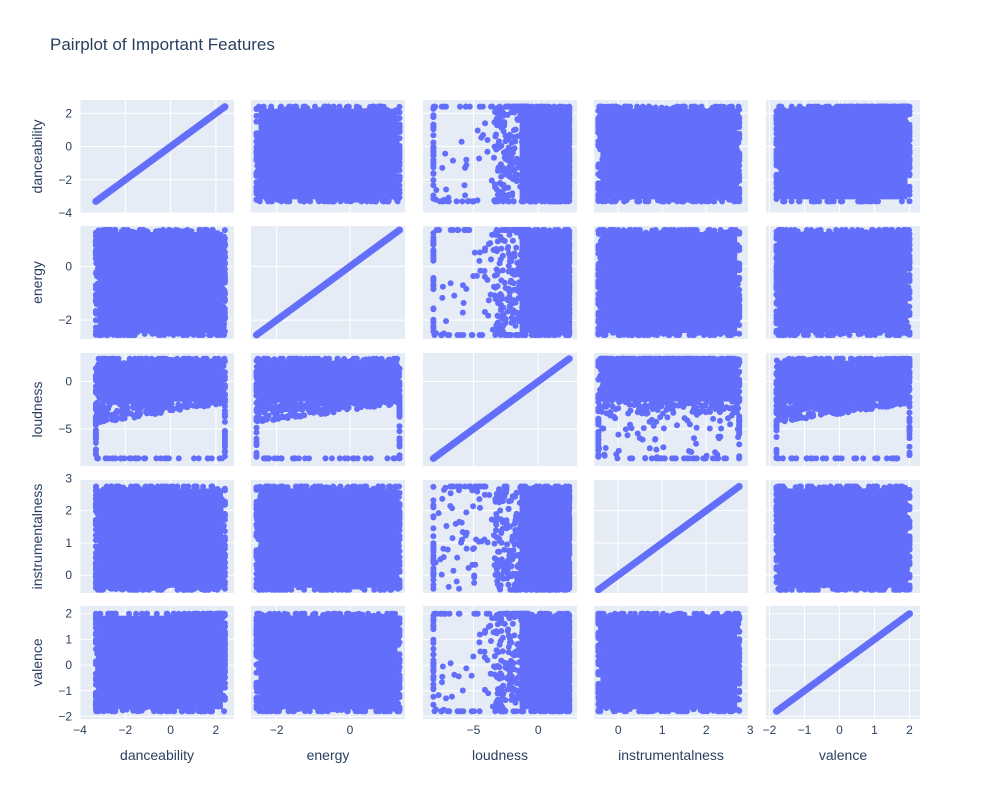  Describe the element at coordinates (328, 154) in the screenshot. I see `dense-point-region` at that location.